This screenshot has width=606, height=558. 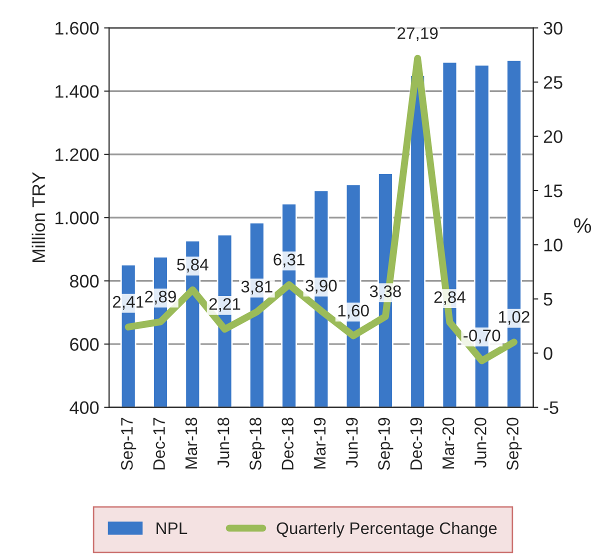 I want to click on y2-tick-label: 0, so click(x=548, y=353).